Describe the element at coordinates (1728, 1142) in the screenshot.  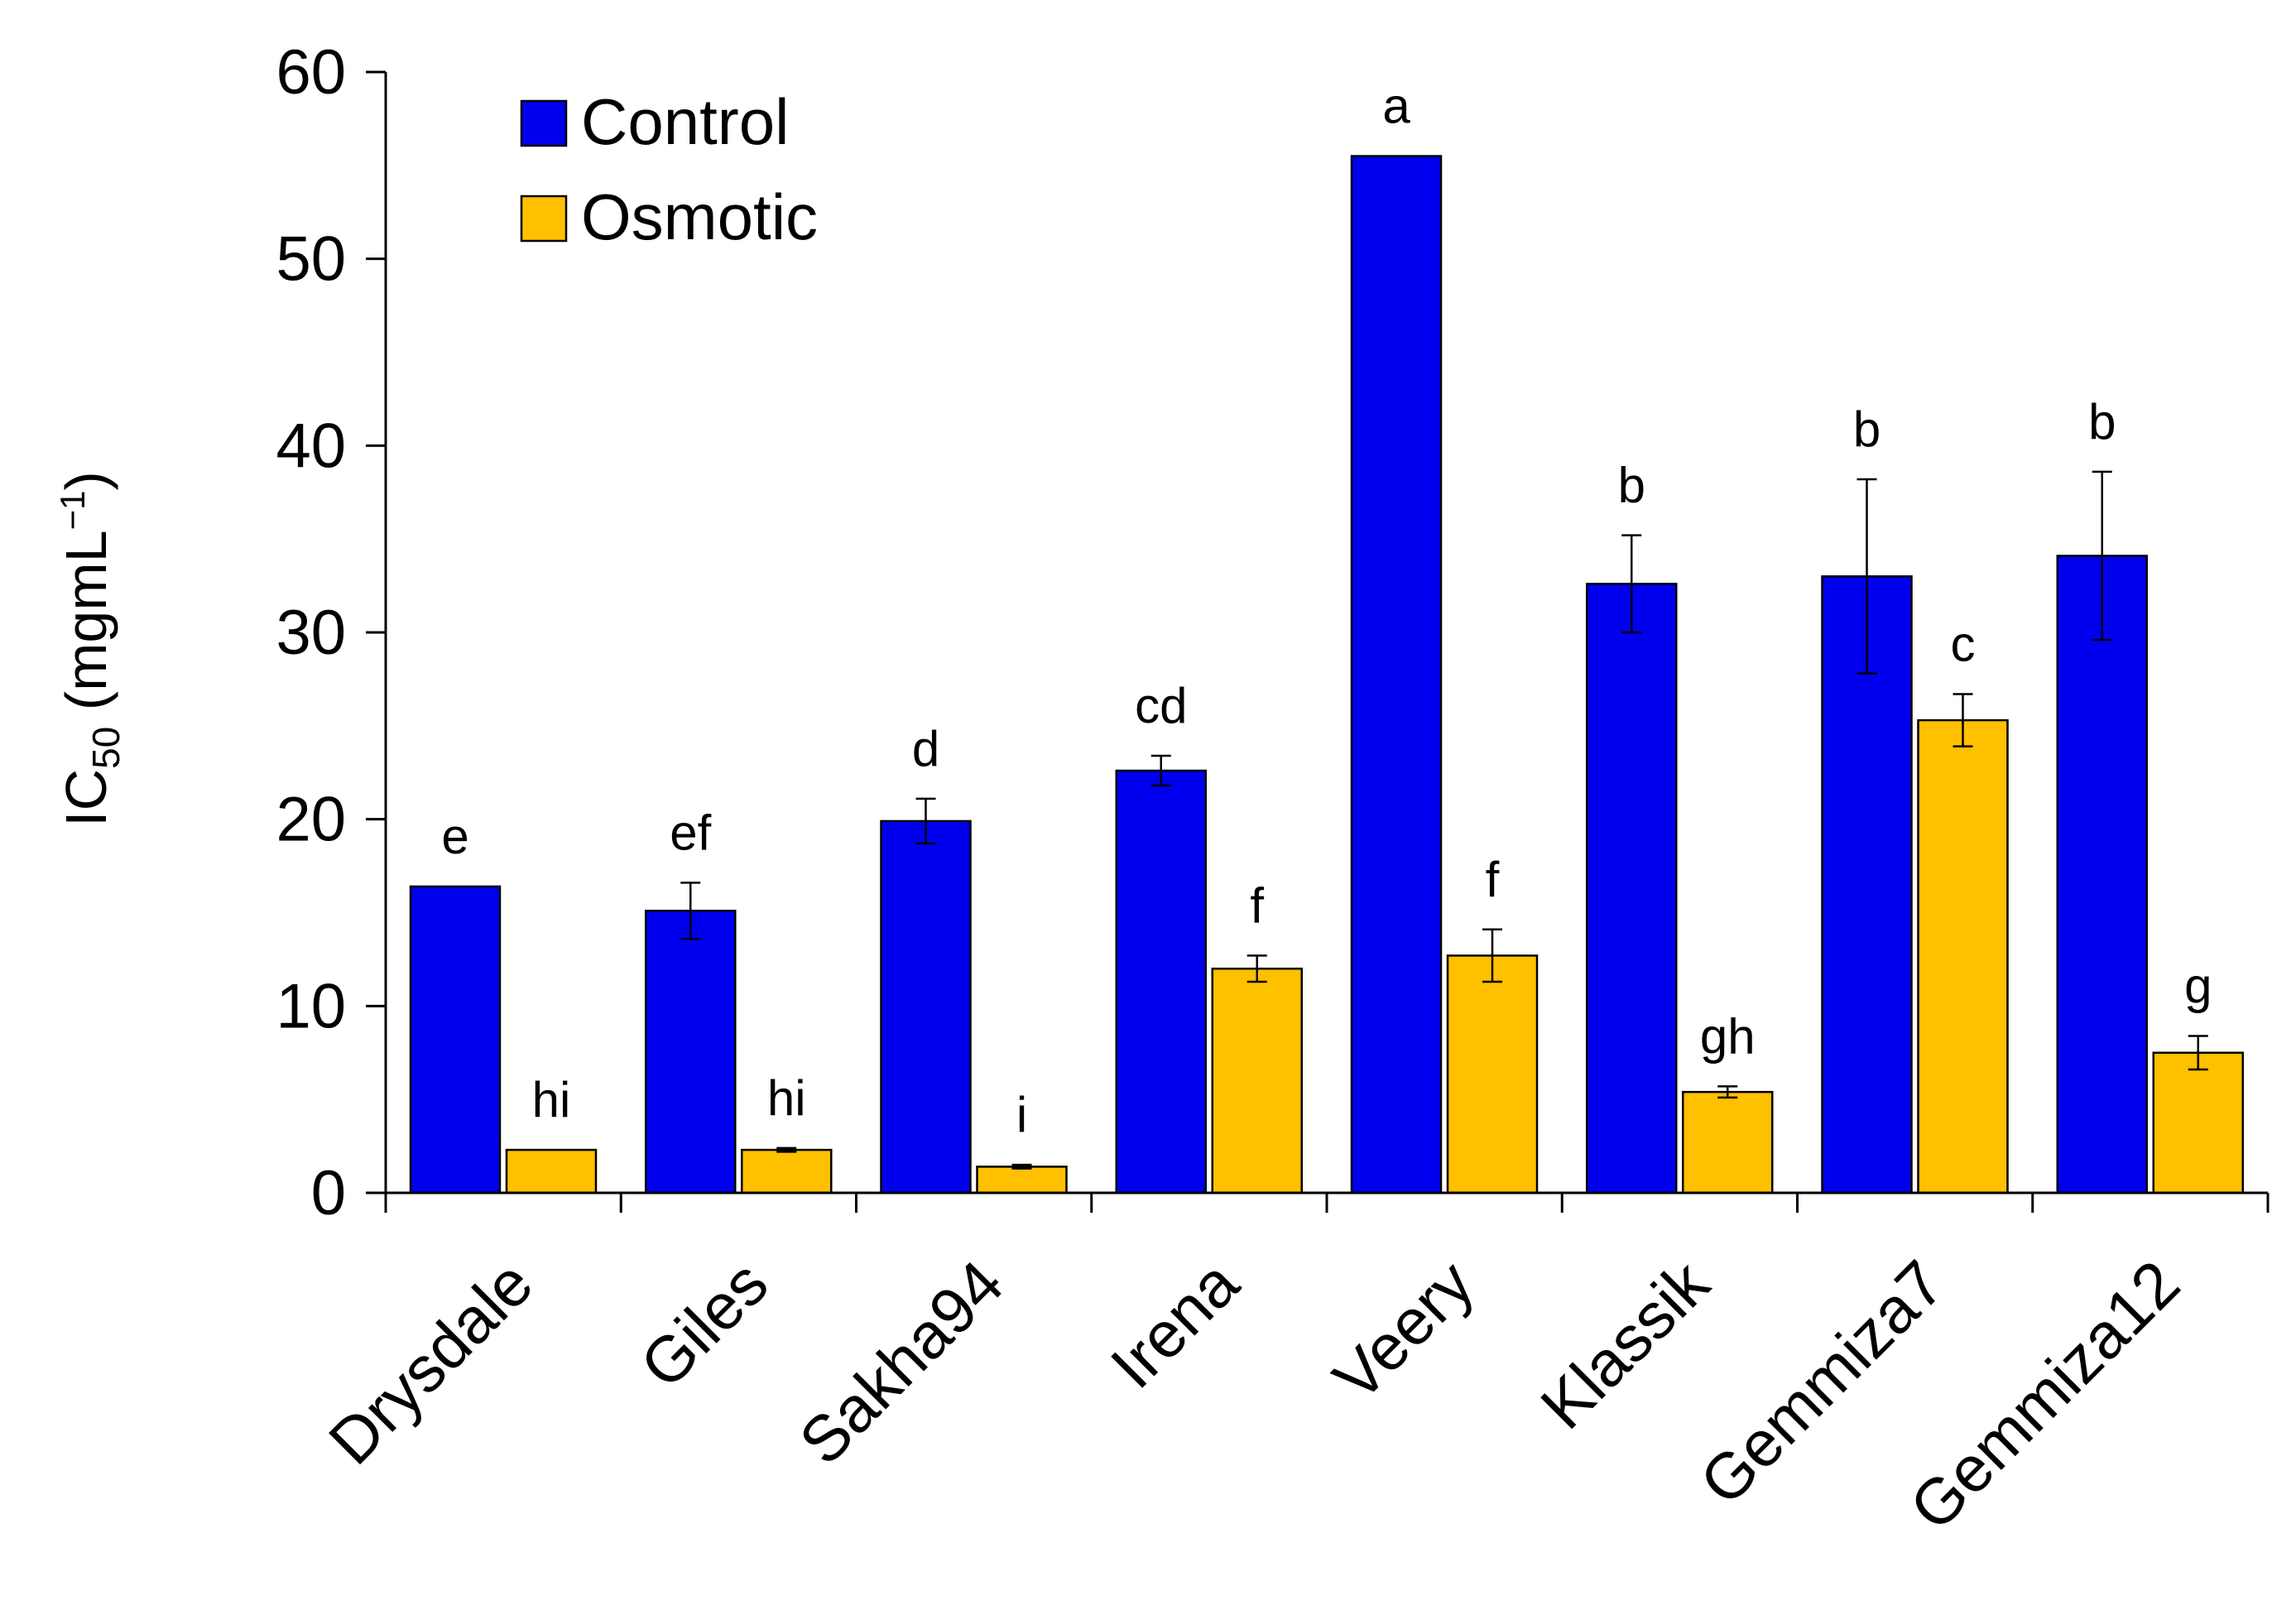
I see `bar-osmotic-klassik` at that location.